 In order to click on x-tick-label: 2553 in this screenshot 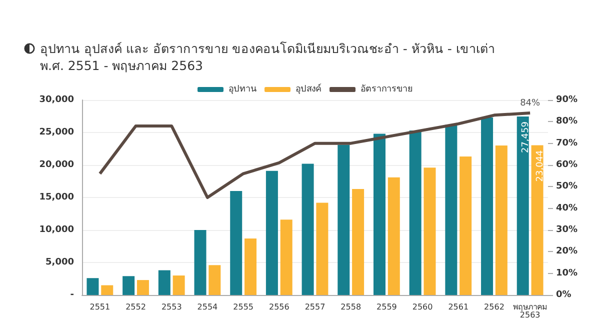, I will do `click(171, 307)`.